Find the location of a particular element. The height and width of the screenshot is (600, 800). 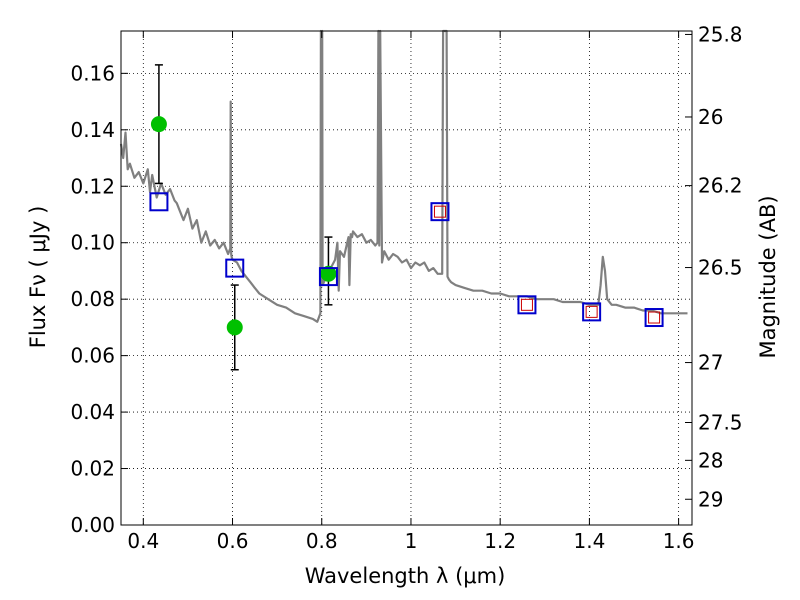

x-tick-label: 0.6 is located at coordinates (233, 541).